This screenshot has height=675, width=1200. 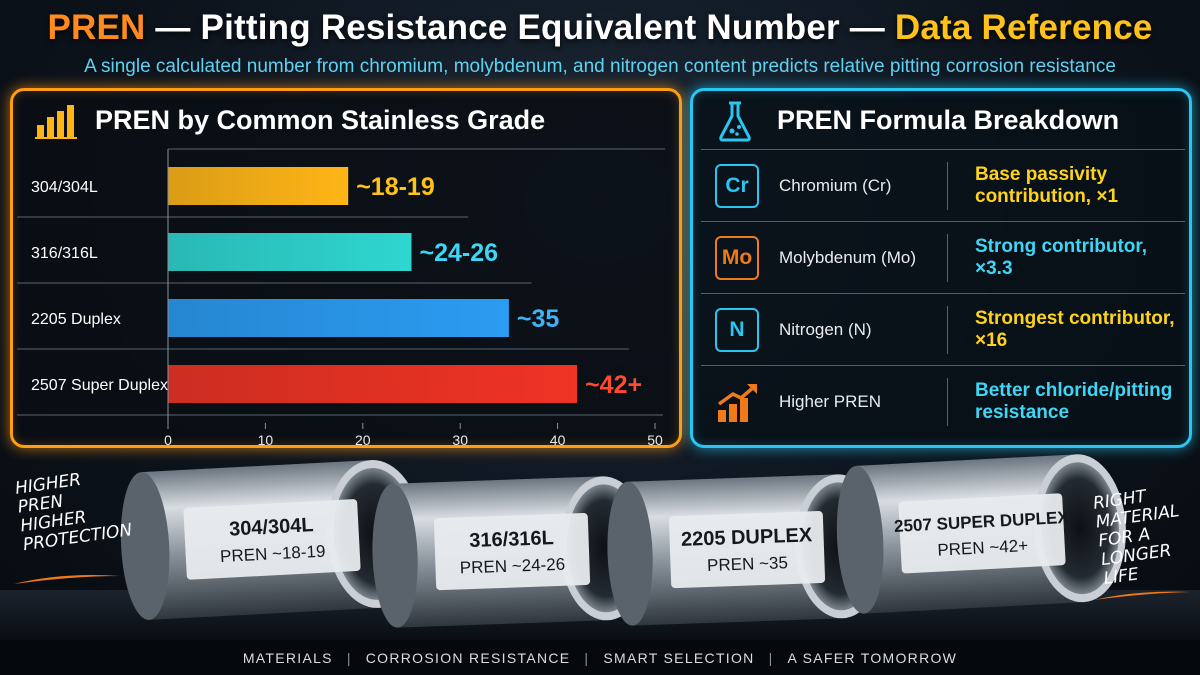 What do you see at coordinates (64, 253) in the screenshot?
I see `category-label: 316/316L` at bounding box center [64, 253].